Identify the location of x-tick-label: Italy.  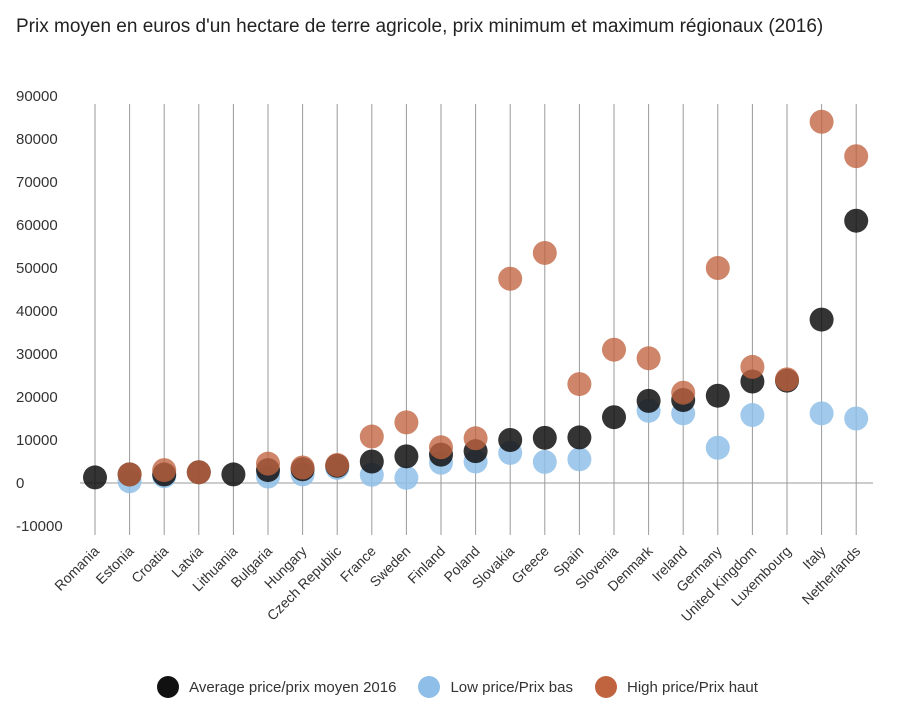
(813, 557).